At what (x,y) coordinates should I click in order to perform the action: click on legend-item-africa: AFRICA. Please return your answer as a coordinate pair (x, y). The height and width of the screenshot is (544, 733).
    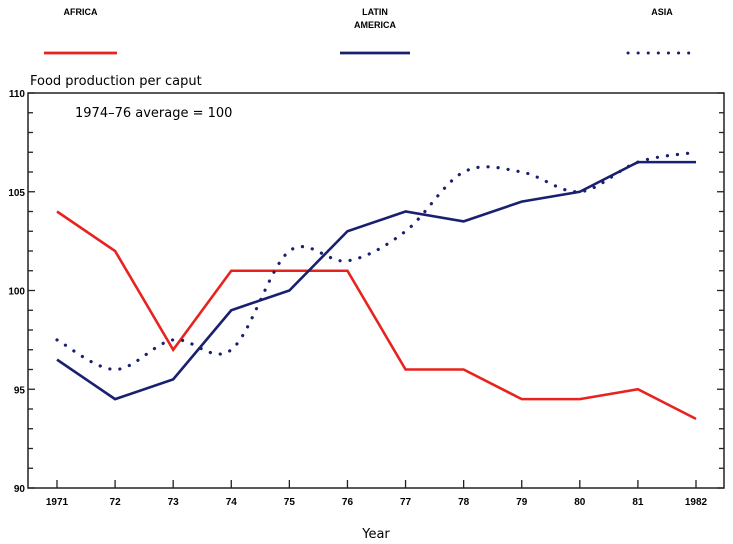
    Looking at the image, I should click on (80, 31).